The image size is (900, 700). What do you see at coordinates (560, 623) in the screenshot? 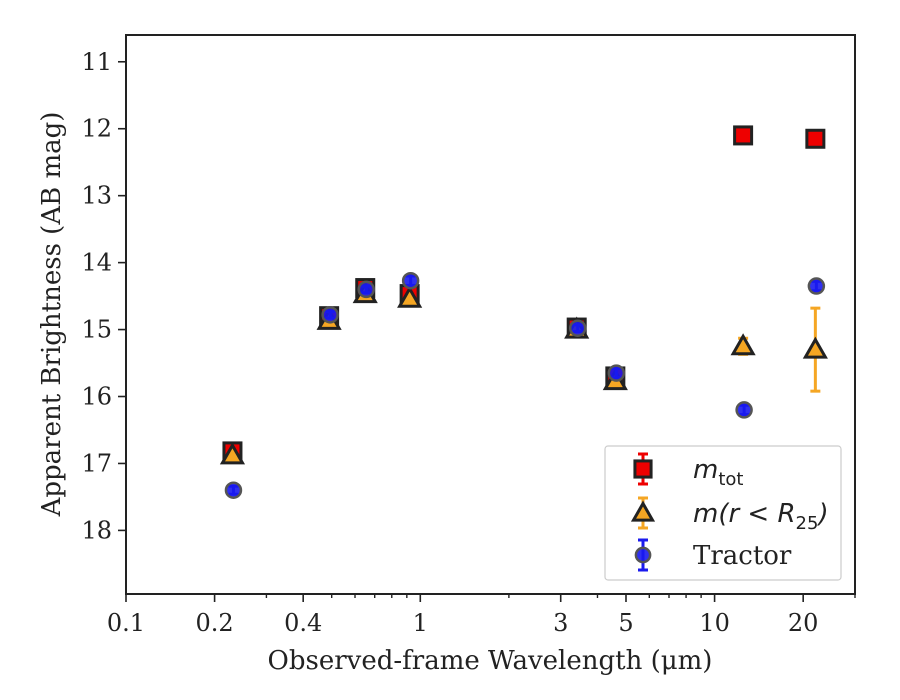
I see `x-tick-label: 3` at bounding box center [560, 623].